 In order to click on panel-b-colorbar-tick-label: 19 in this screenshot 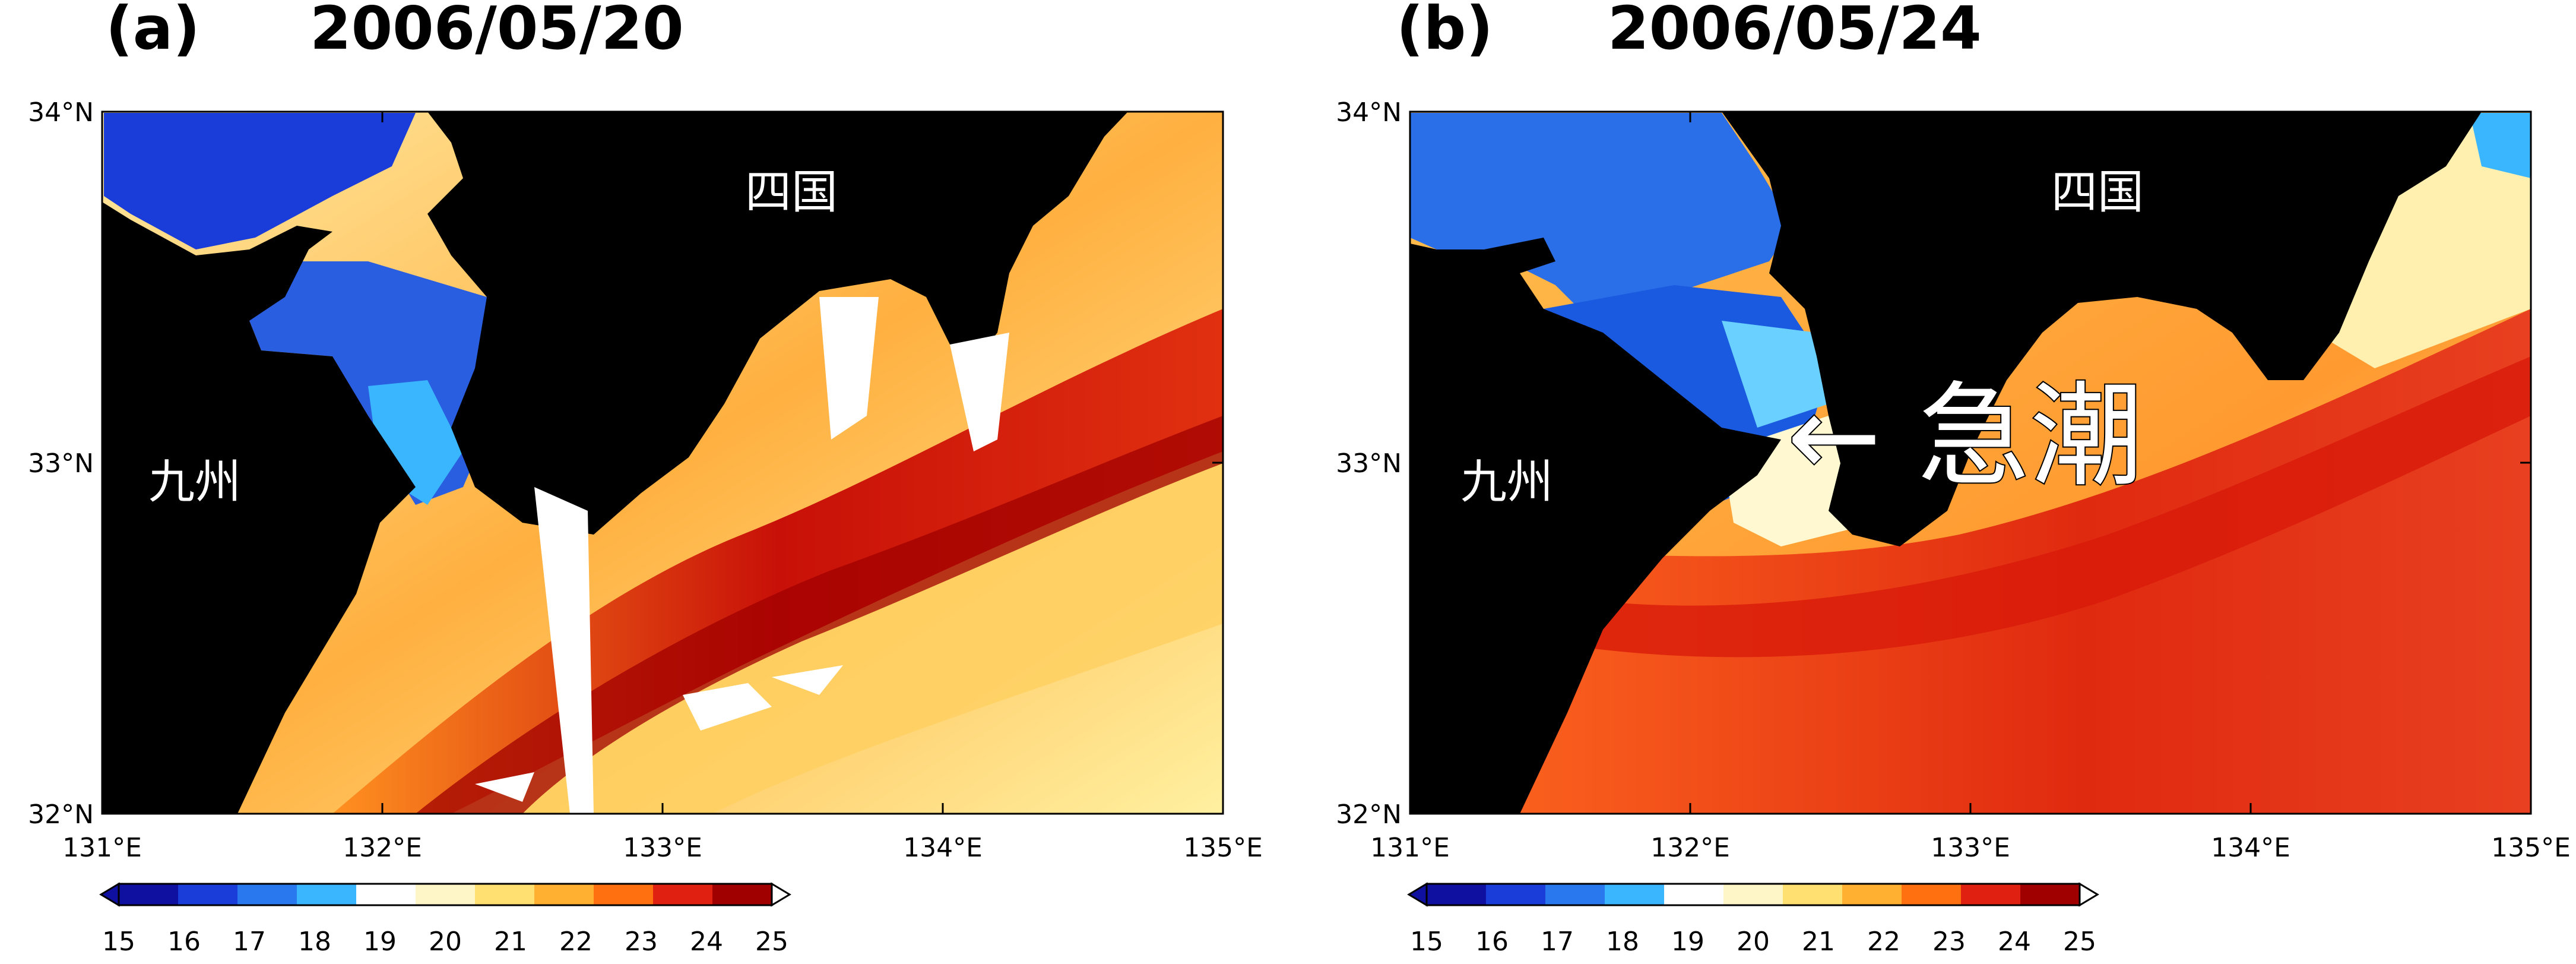, I will do `click(1688, 942)`.